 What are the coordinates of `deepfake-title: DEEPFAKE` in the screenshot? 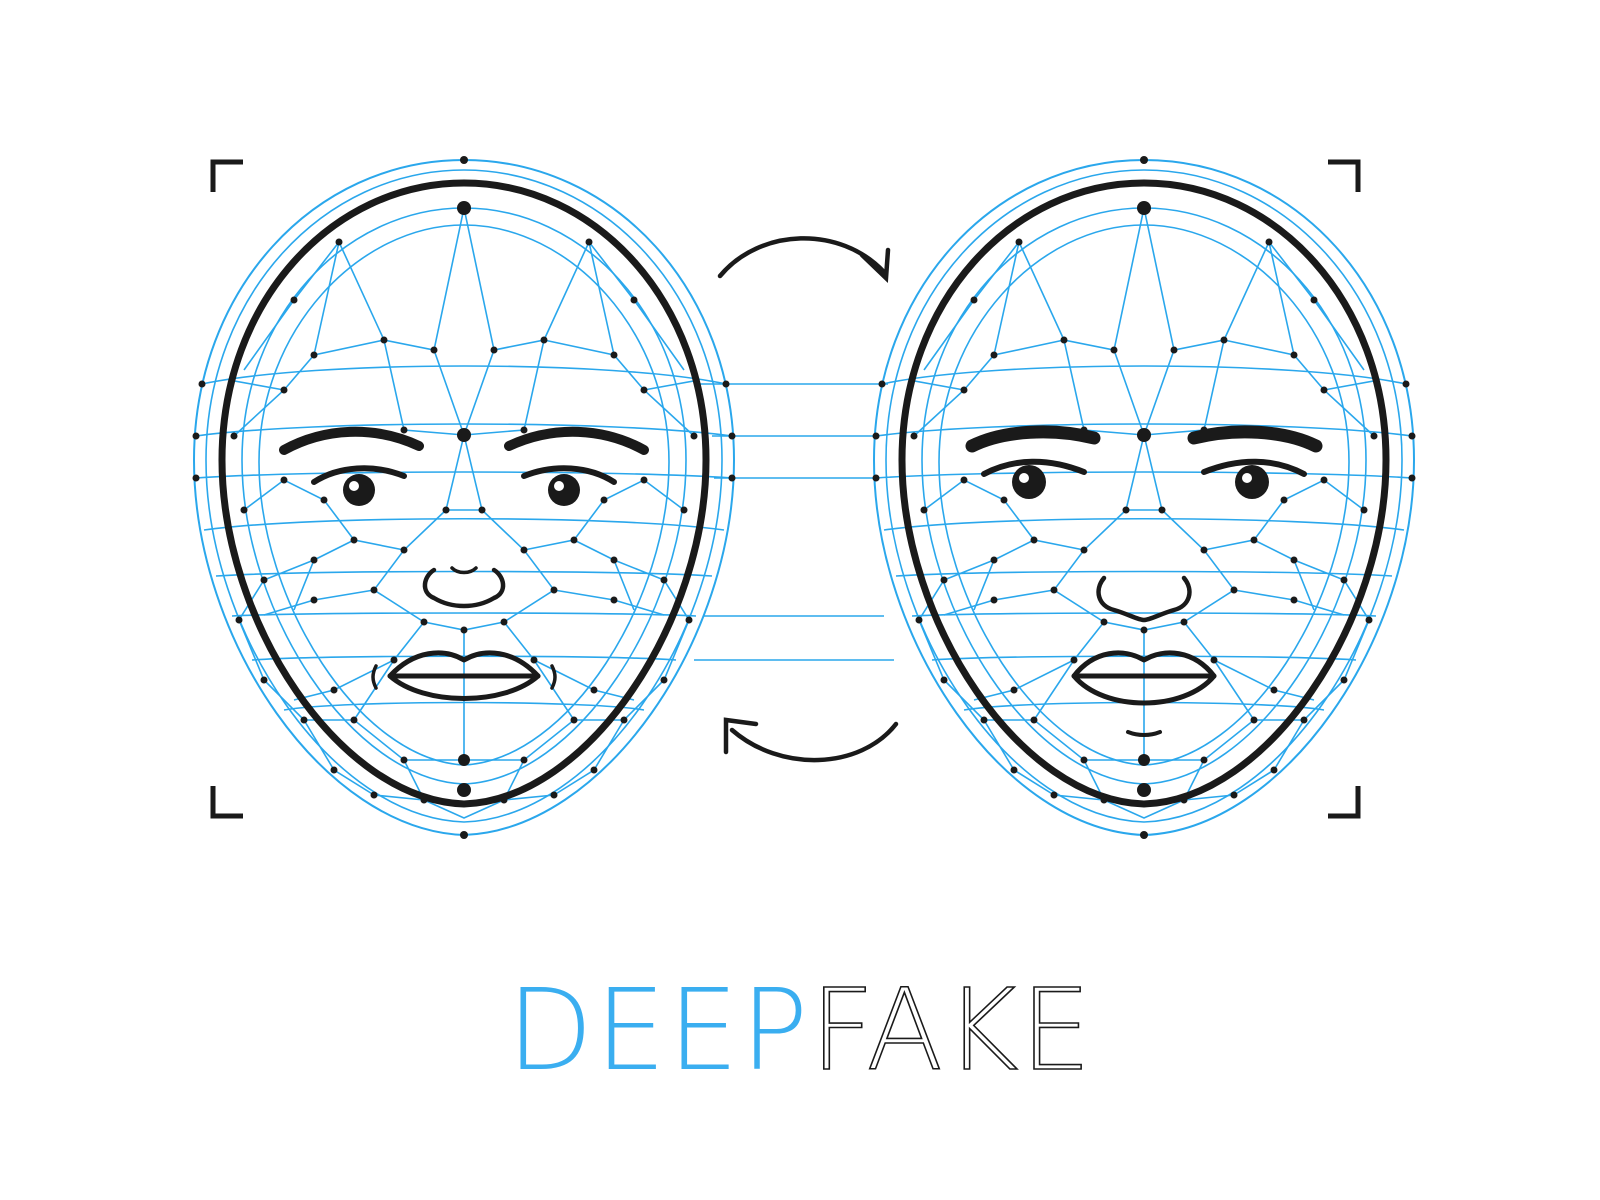 It's located at (800, 1031).